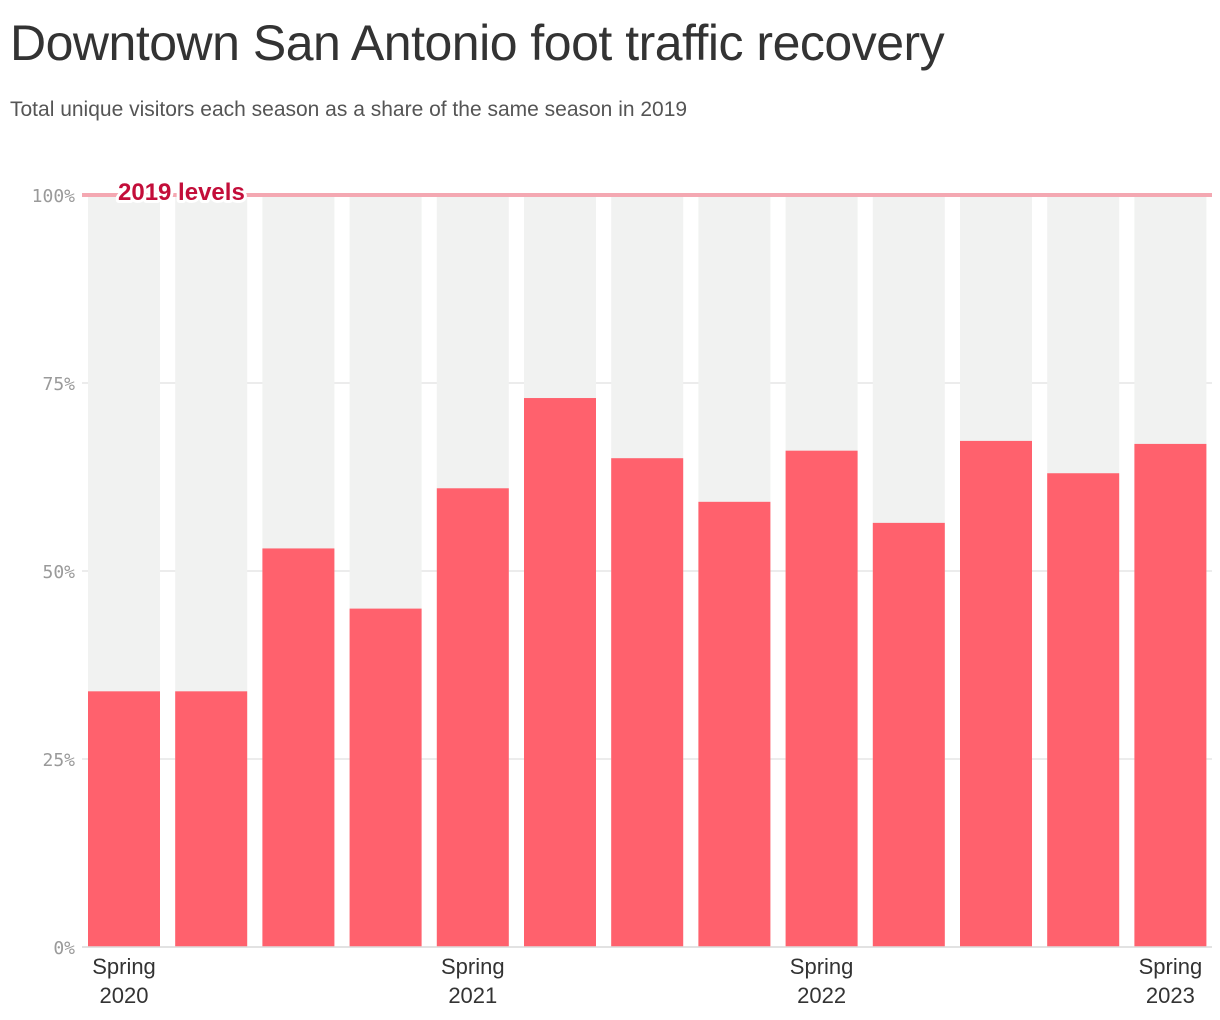 The width and height of the screenshot is (1220, 1020). What do you see at coordinates (64, 948) in the screenshot?
I see `y-tick-label: 0%` at bounding box center [64, 948].